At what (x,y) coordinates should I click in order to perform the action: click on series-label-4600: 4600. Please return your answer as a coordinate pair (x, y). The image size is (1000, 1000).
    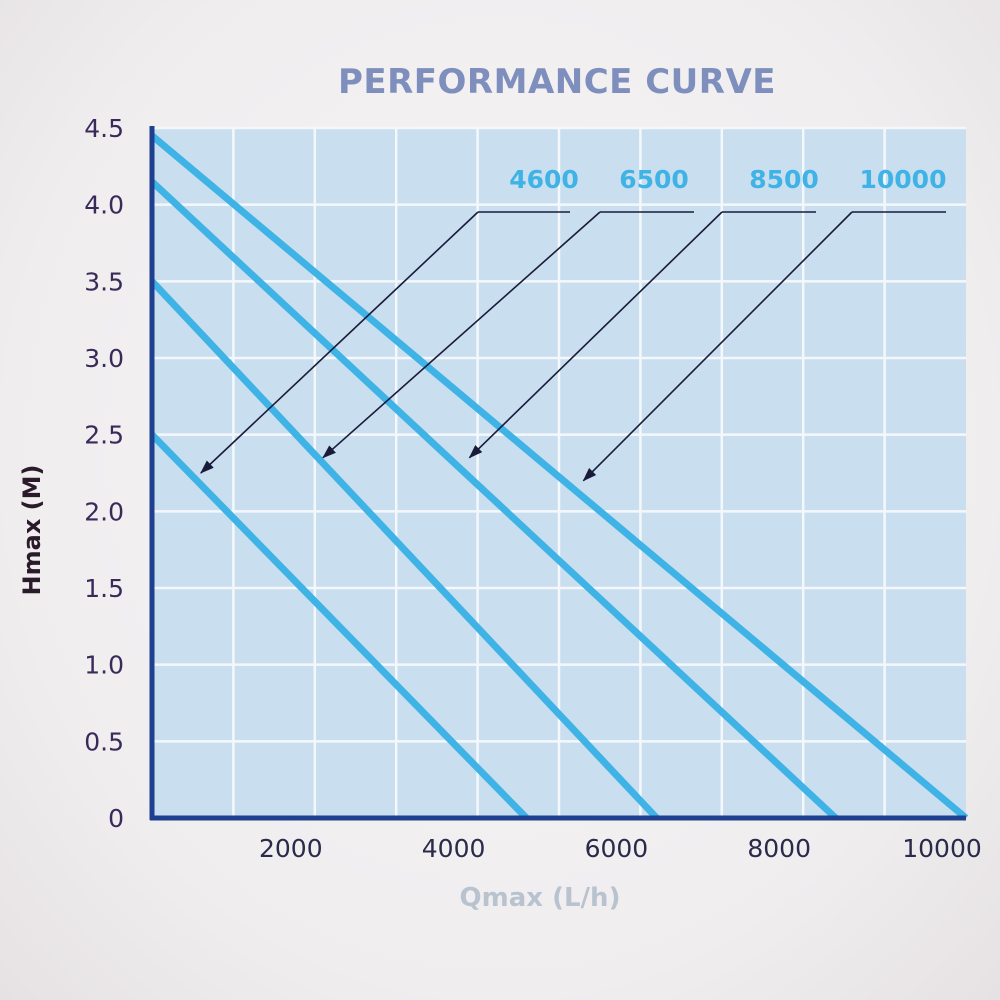
    Looking at the image, I should click on (544, 179).